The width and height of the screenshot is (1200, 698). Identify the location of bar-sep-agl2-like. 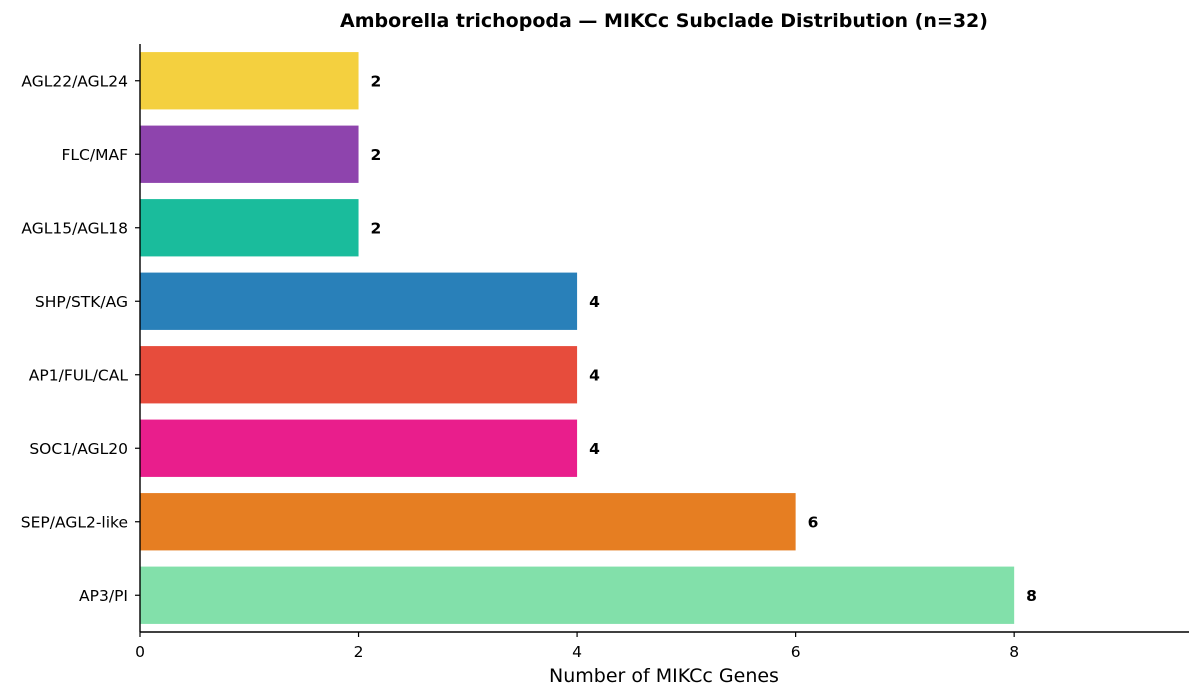
(468, 522).